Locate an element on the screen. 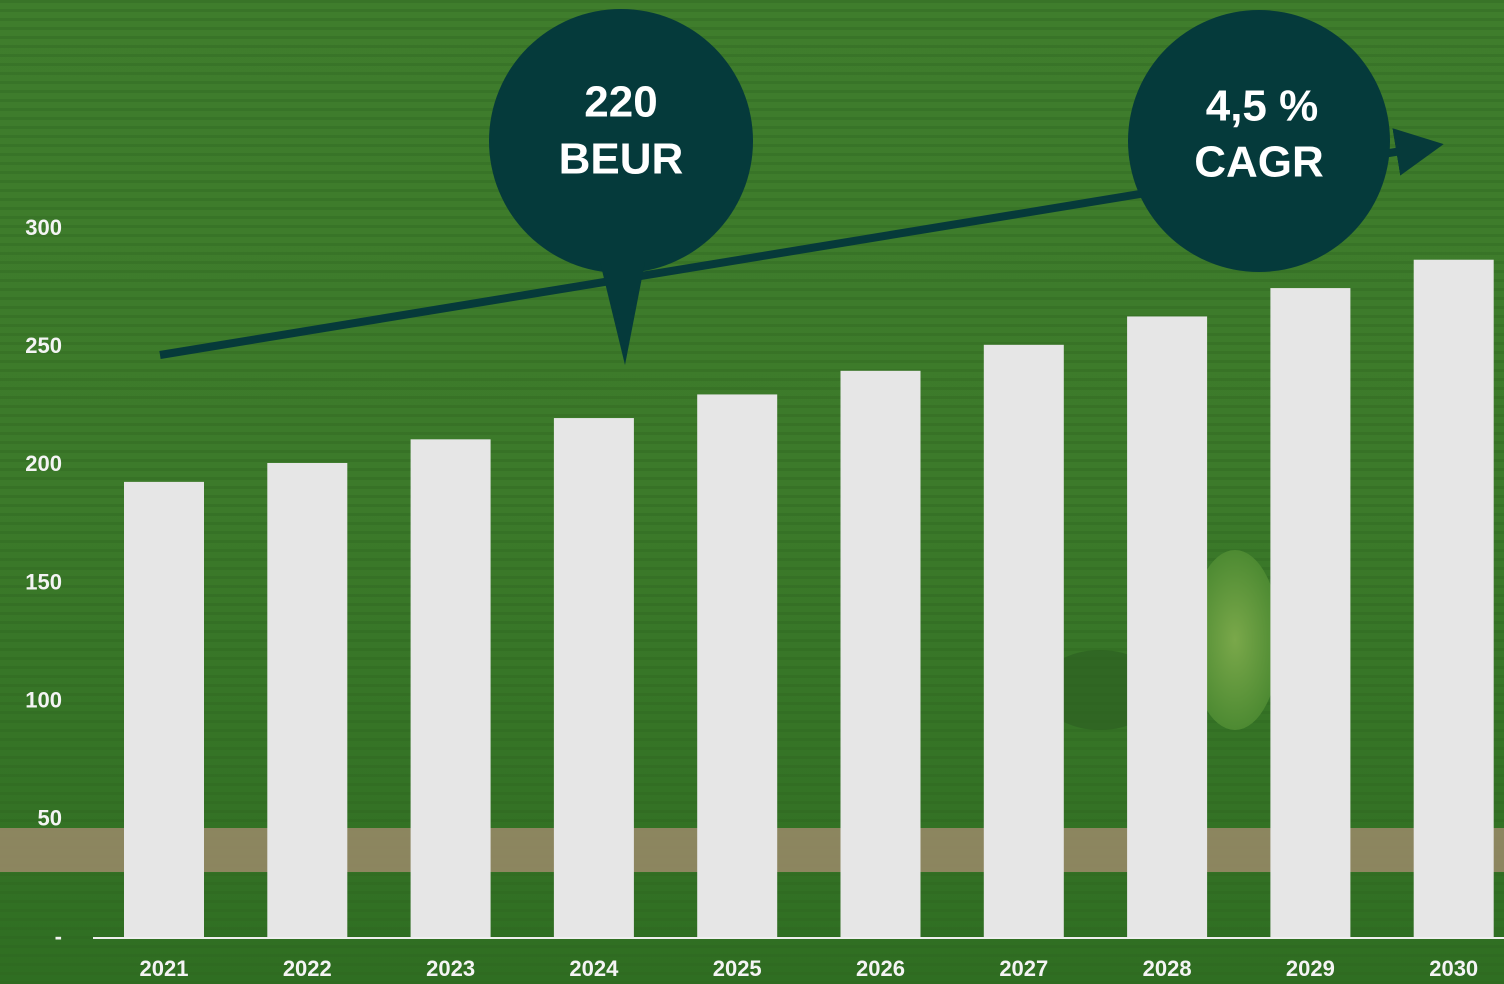 The height and width of the screenshot is (984, 1504). x-tick-label: 2025 is located at coordinates (737, 968).